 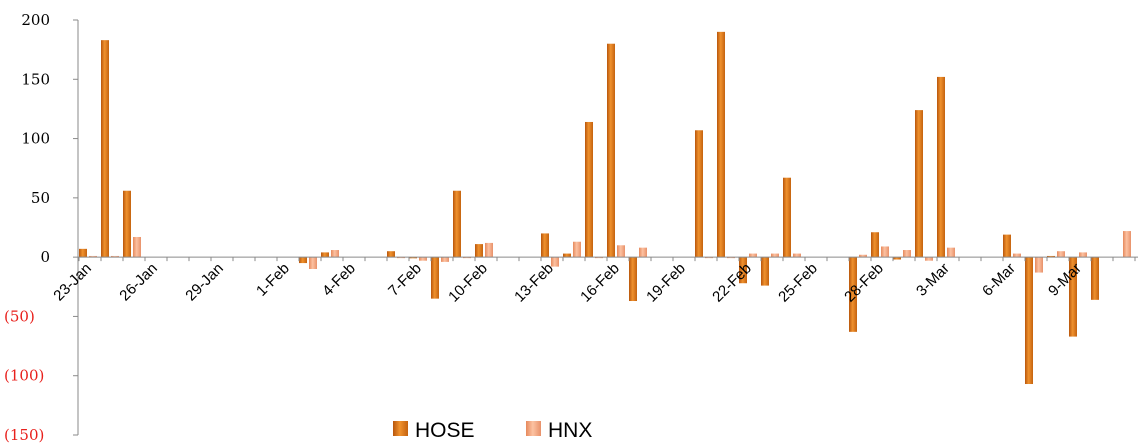 I want to click on x-tick-label: 4-Feb, so click(x=339, y=280).